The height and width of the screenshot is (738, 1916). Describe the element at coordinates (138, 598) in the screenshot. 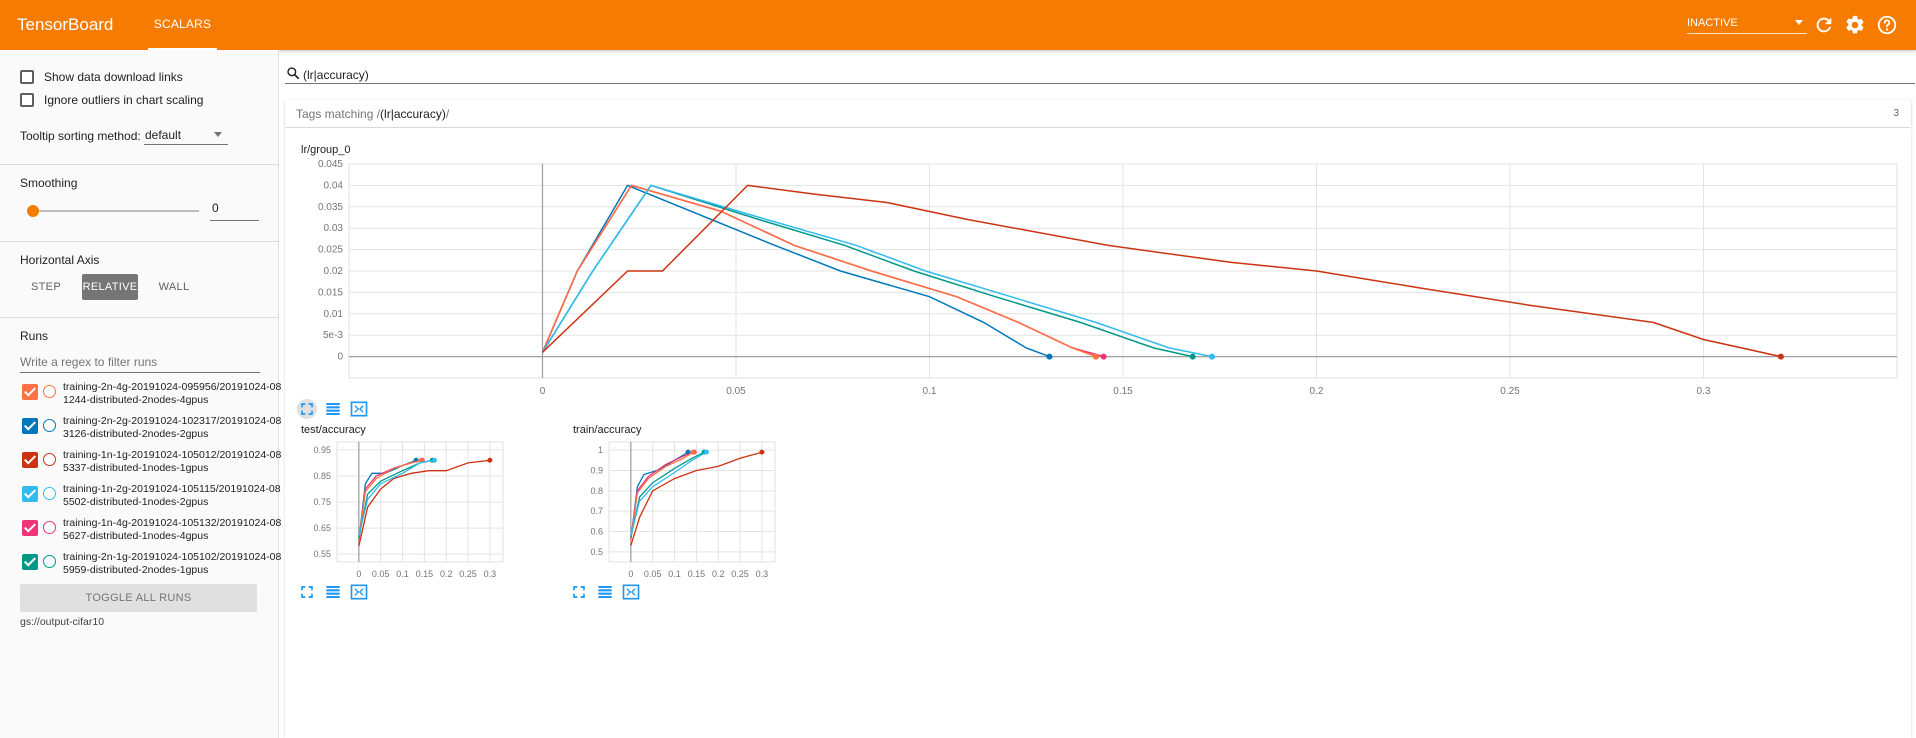

I see `toggle-all-runs-button: TOGGLE ALL RUNS` at that location.